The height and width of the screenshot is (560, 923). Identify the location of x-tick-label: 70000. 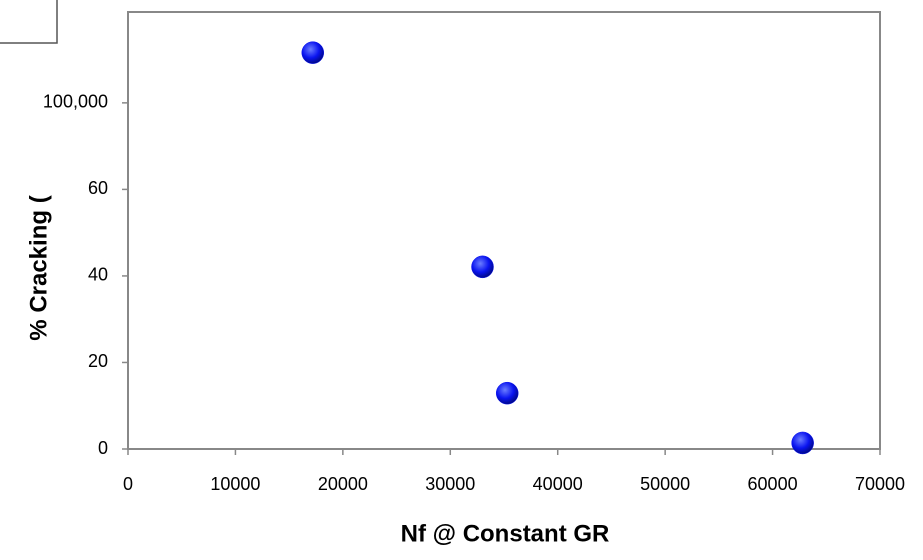
(880, 484).